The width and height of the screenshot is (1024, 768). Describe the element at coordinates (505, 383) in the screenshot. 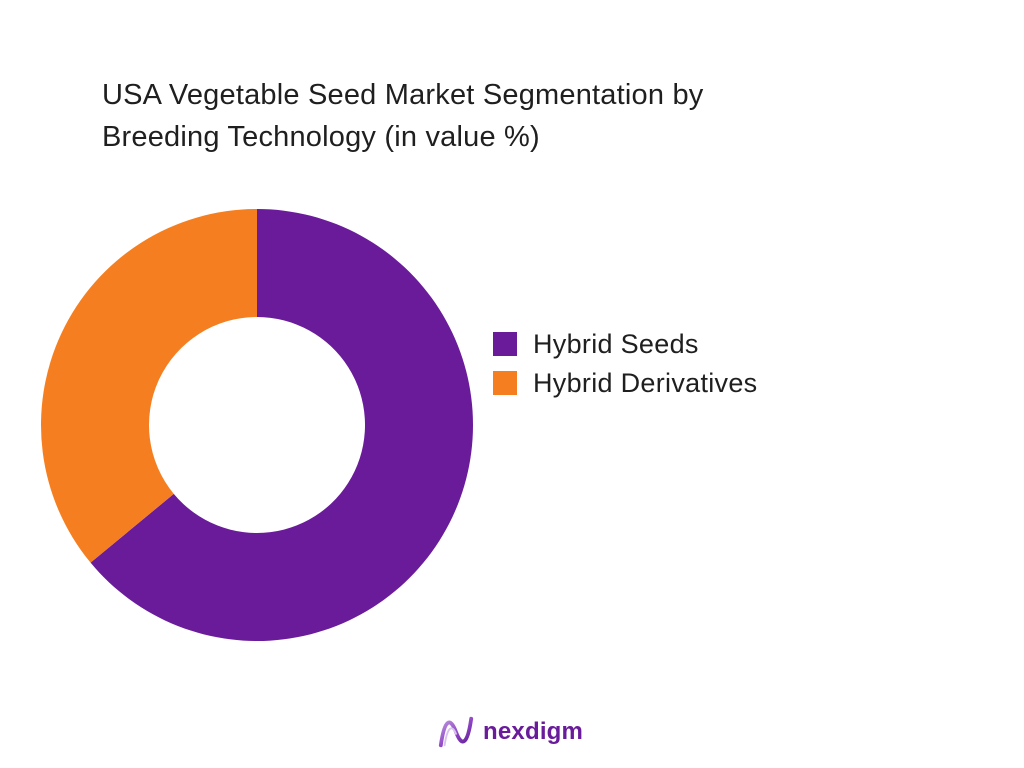

I see `legend-swatch-hybrid-derivatives` at that location.